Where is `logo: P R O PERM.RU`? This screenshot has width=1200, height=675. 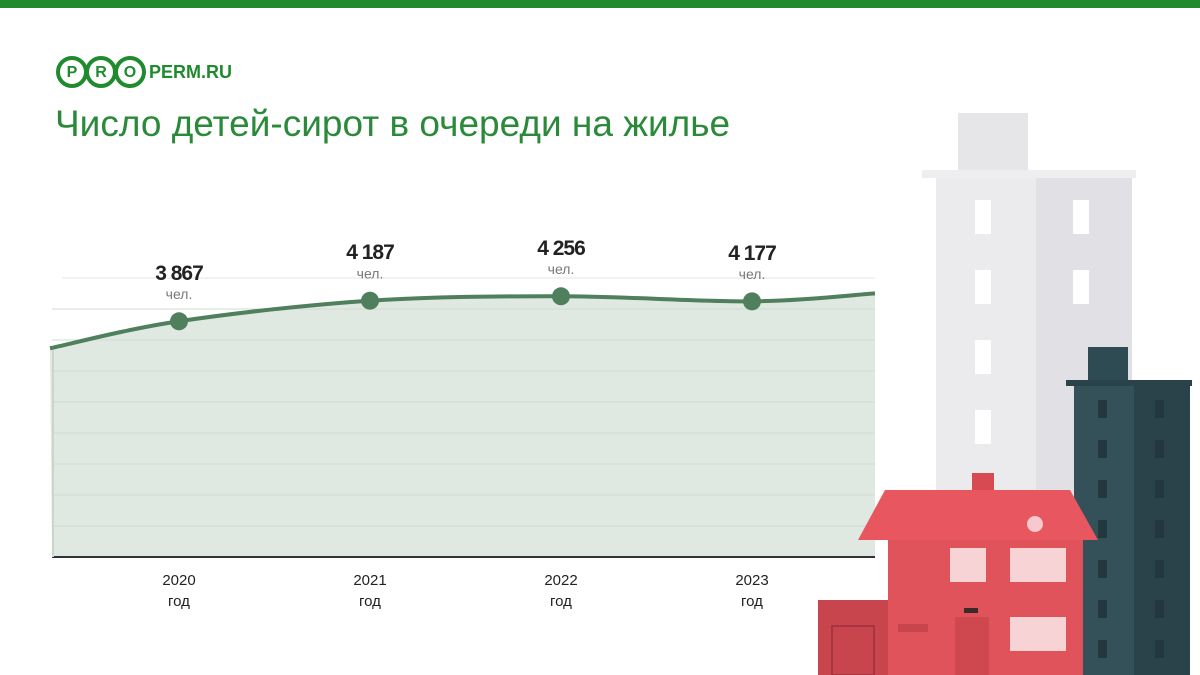
logo: P R O PERM.RU is located at coordinates (144, 72).